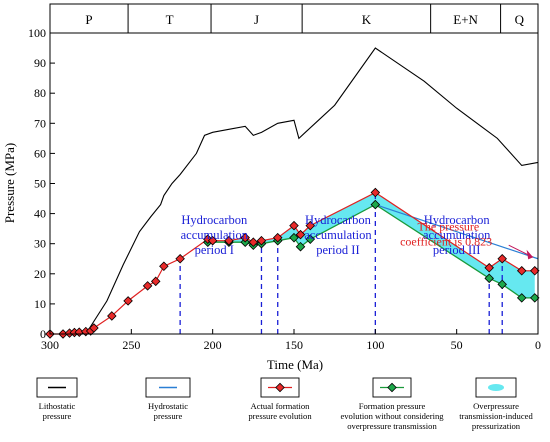  I want to click on y-tick-label: 50, so click(40, 184).